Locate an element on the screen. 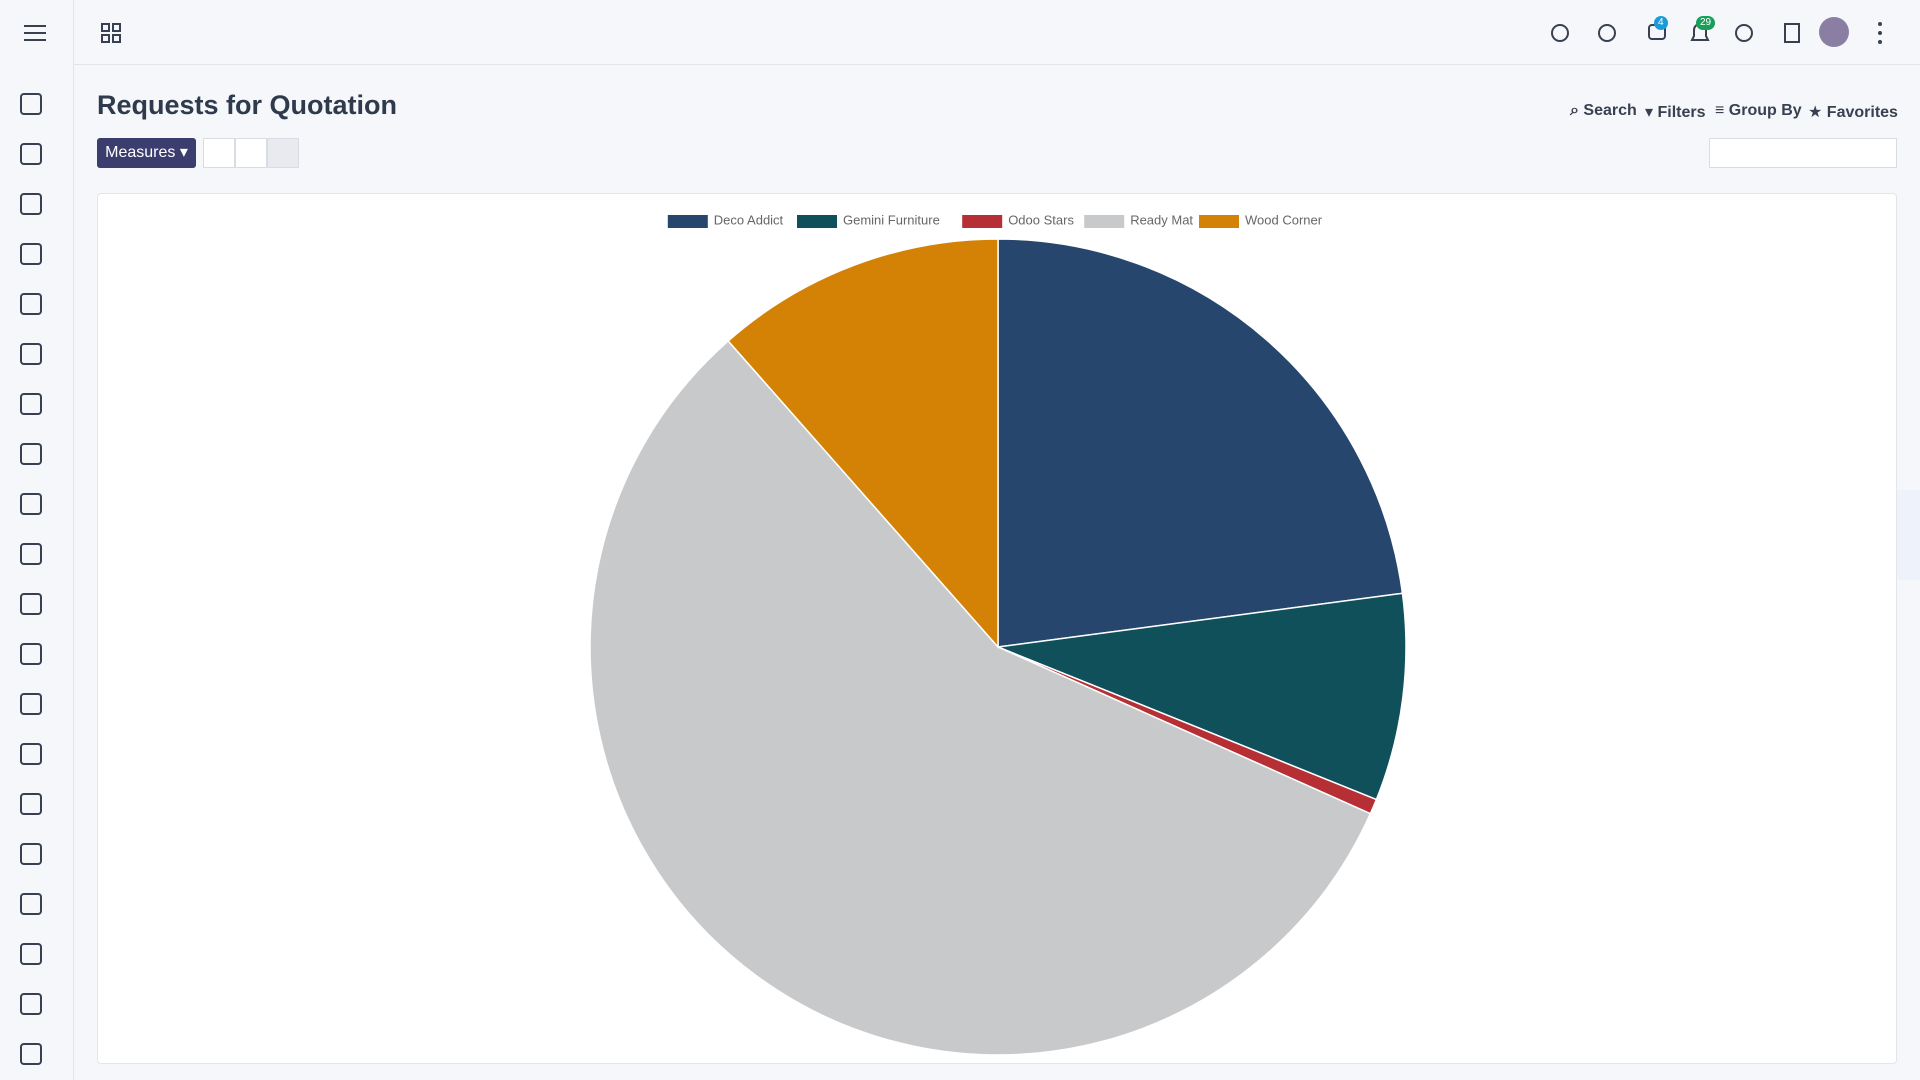 Image resolution: width=1920 pixels, height=1080 pixels. search-label: Search is located at coordinates (1610, 110).